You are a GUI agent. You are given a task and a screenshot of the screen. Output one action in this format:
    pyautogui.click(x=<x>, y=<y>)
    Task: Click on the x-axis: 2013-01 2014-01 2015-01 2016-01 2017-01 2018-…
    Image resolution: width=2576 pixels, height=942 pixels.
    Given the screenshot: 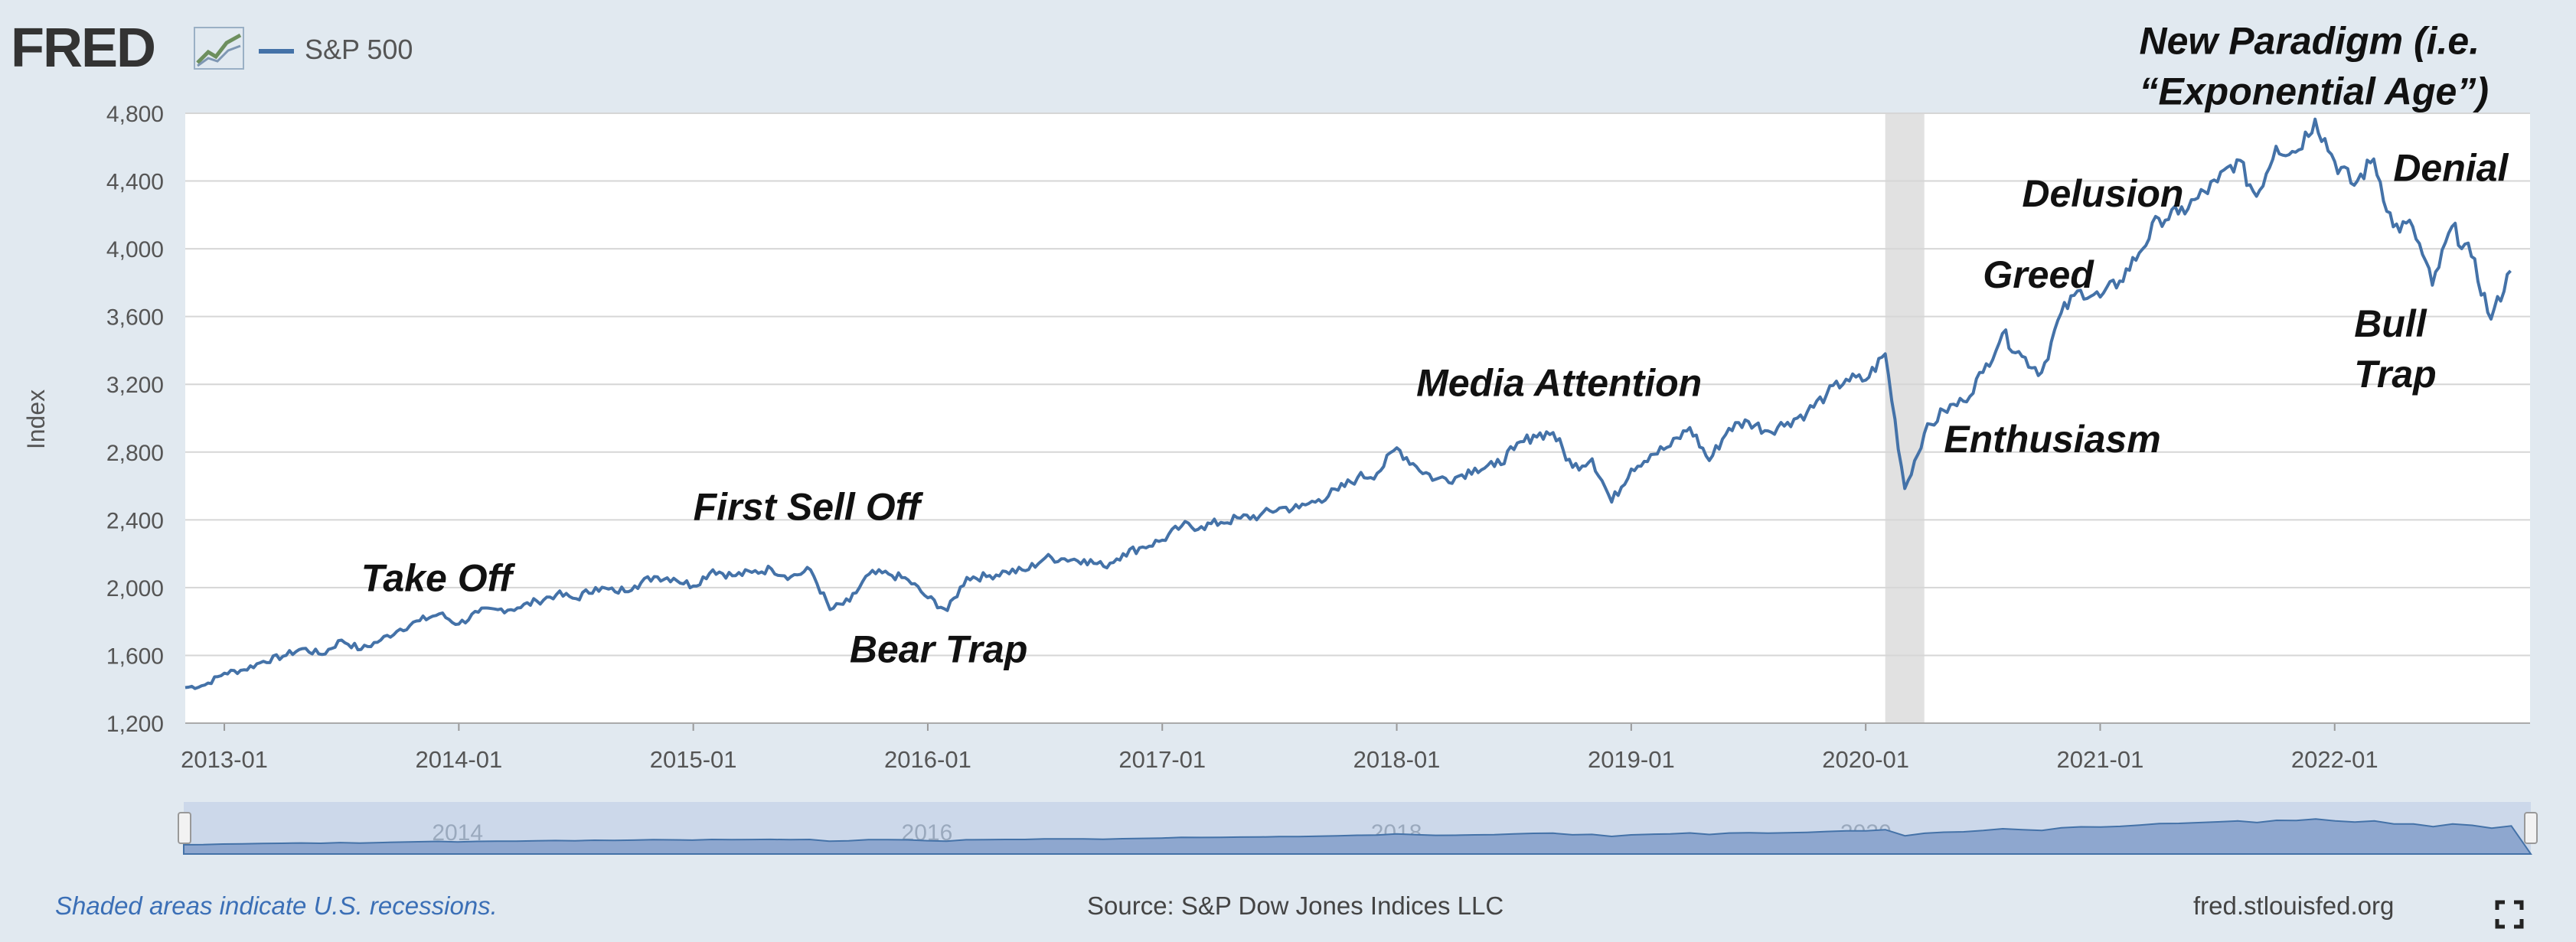 What is the action you would take?
    pyautogui.click(x=1355, y=747)
    